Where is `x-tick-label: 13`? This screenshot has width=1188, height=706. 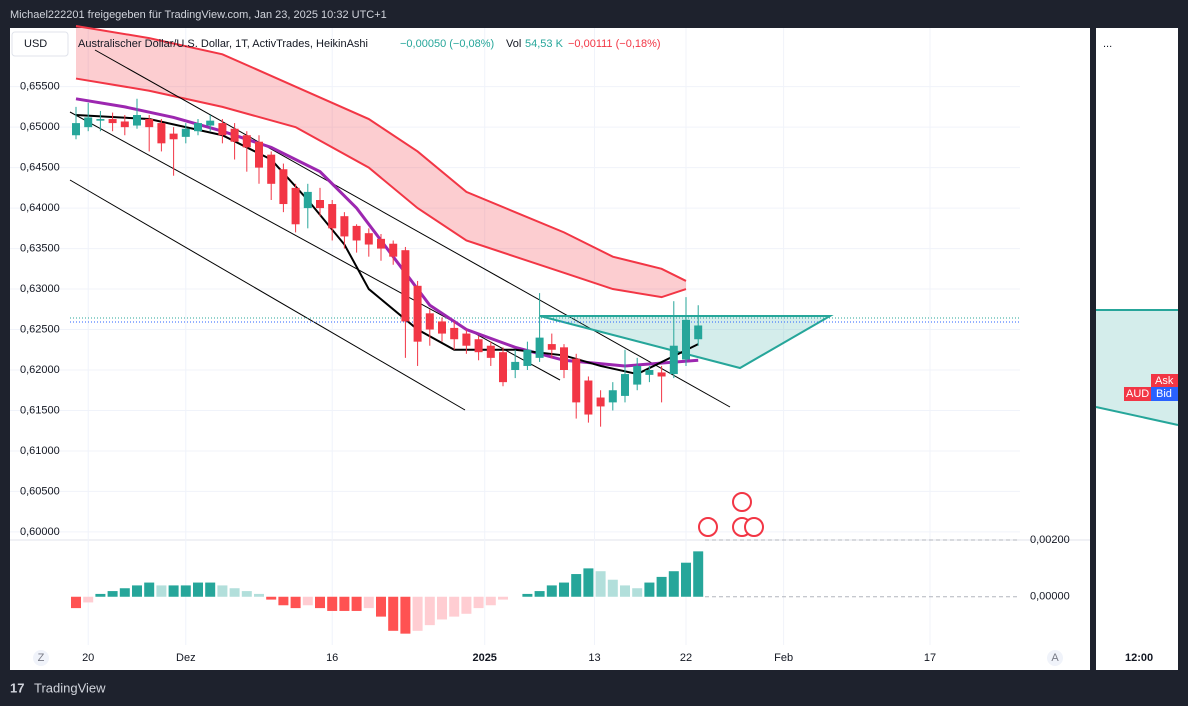 x-tick-label: 13 is located at coordinates (594, 658).